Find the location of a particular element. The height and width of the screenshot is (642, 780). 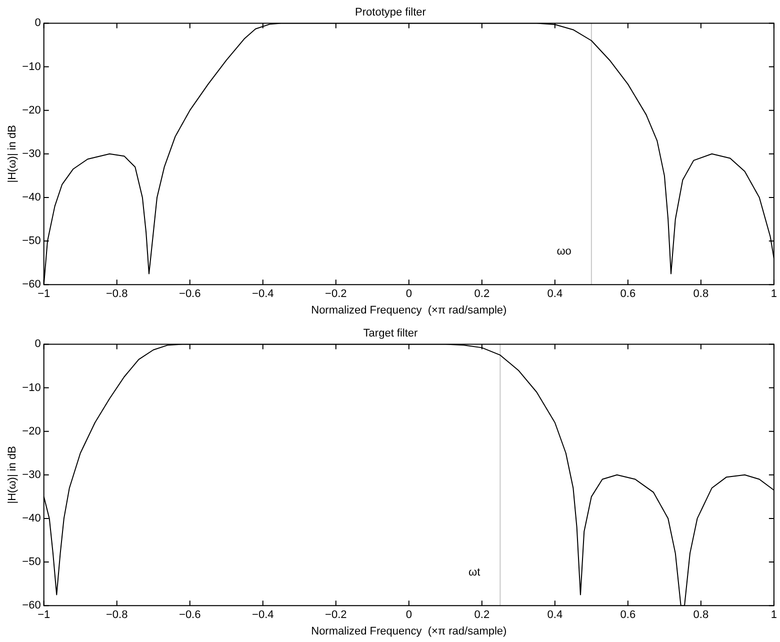

chart-title: Prototype filter is located at coordinates (390, 12).